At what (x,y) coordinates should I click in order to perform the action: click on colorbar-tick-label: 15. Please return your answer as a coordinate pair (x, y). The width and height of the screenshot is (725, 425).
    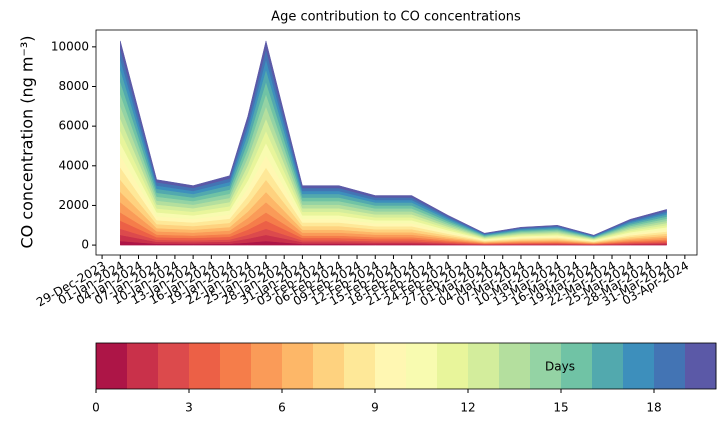
    Looking at the image, I should click on (560, 408).